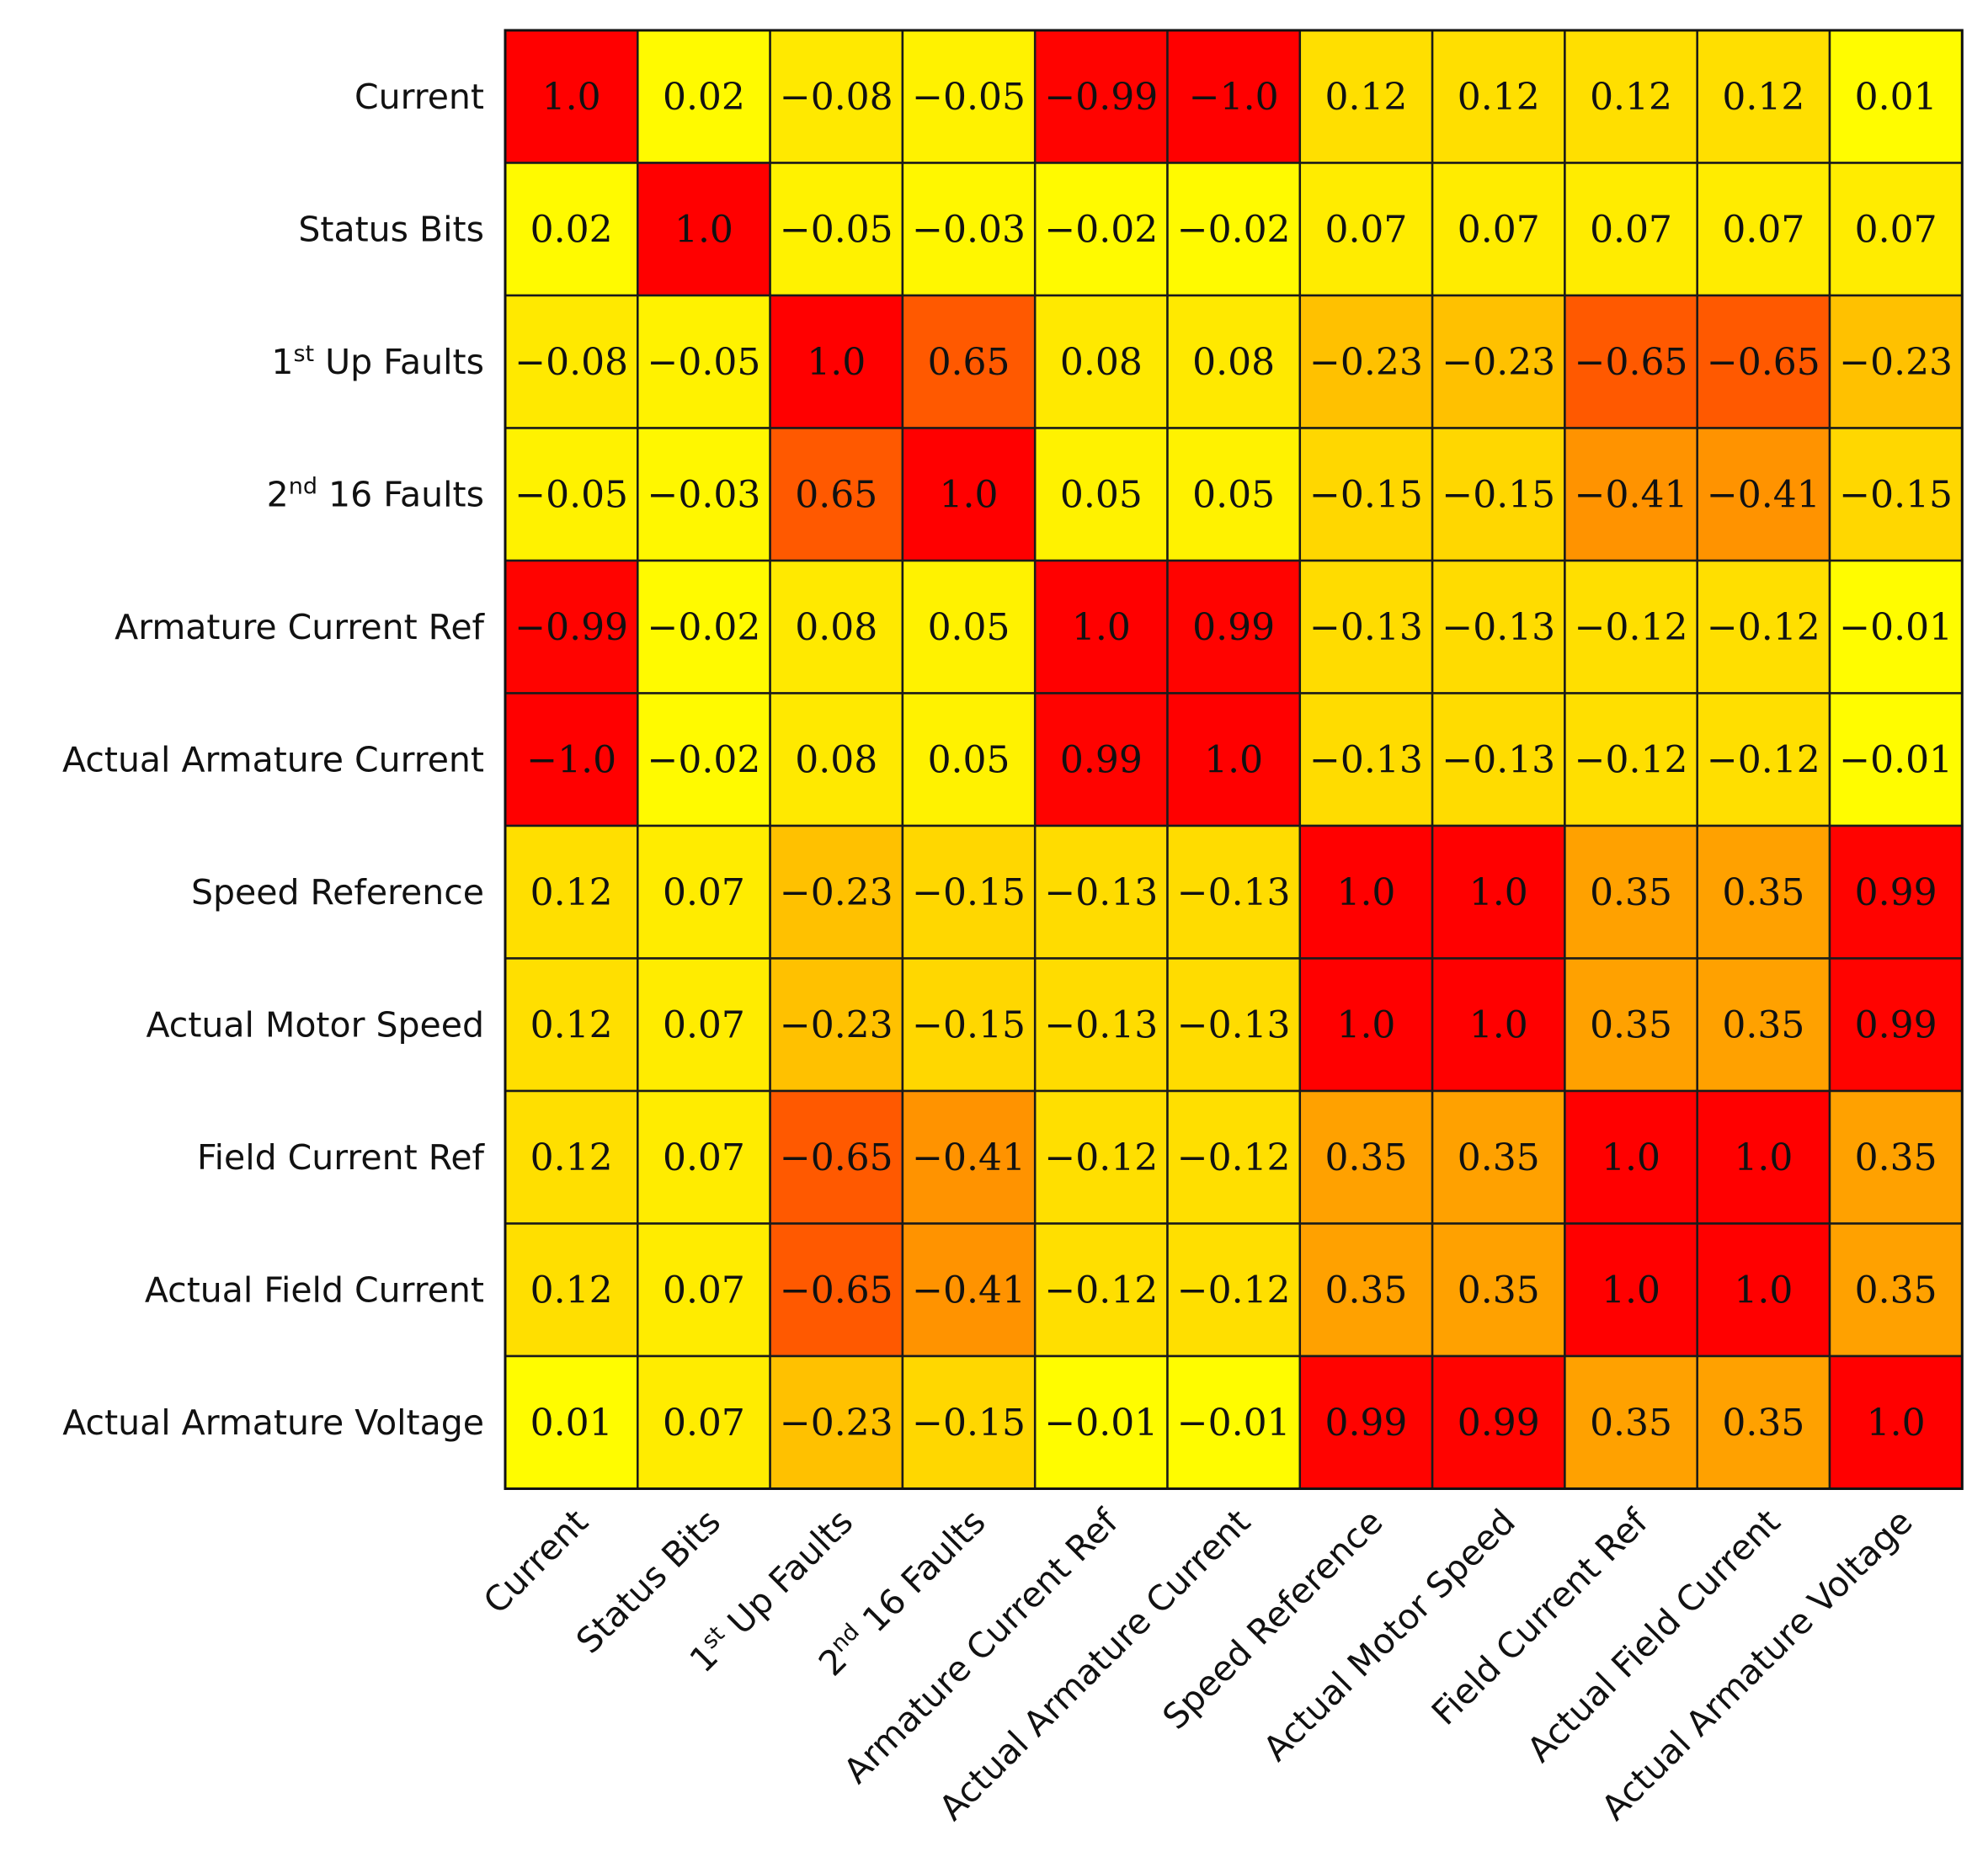 This screenshot has width=1988, height=1873. I want to click on cell-value-label: 0.65, so click(836, 494).